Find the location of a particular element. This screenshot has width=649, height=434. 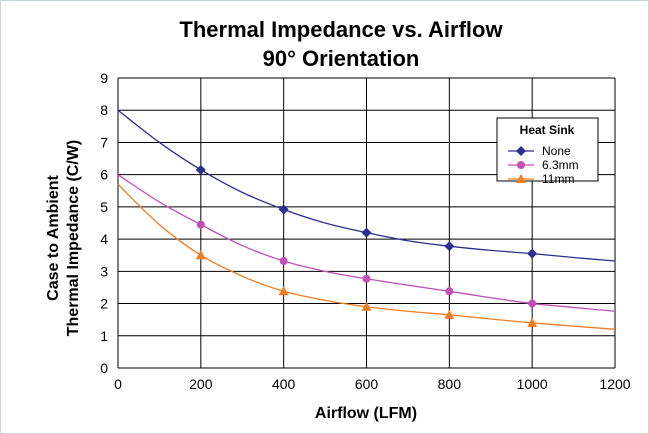

y-tick-label: 0 is located at coordinates (104, 368).